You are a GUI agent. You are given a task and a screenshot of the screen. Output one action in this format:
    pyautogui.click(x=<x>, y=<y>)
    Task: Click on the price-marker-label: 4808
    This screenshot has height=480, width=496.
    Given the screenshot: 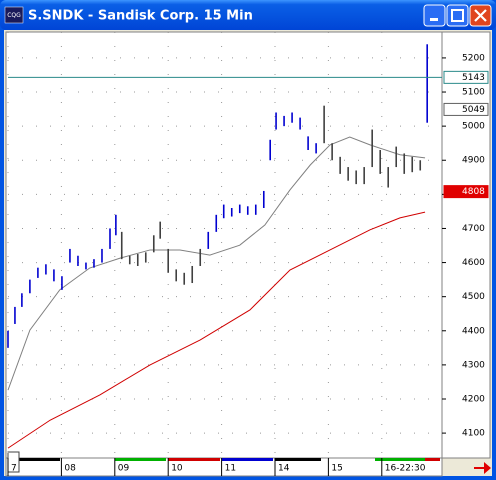 What is the action you would take?
    pyautogui.click(x=473, y=192)
    